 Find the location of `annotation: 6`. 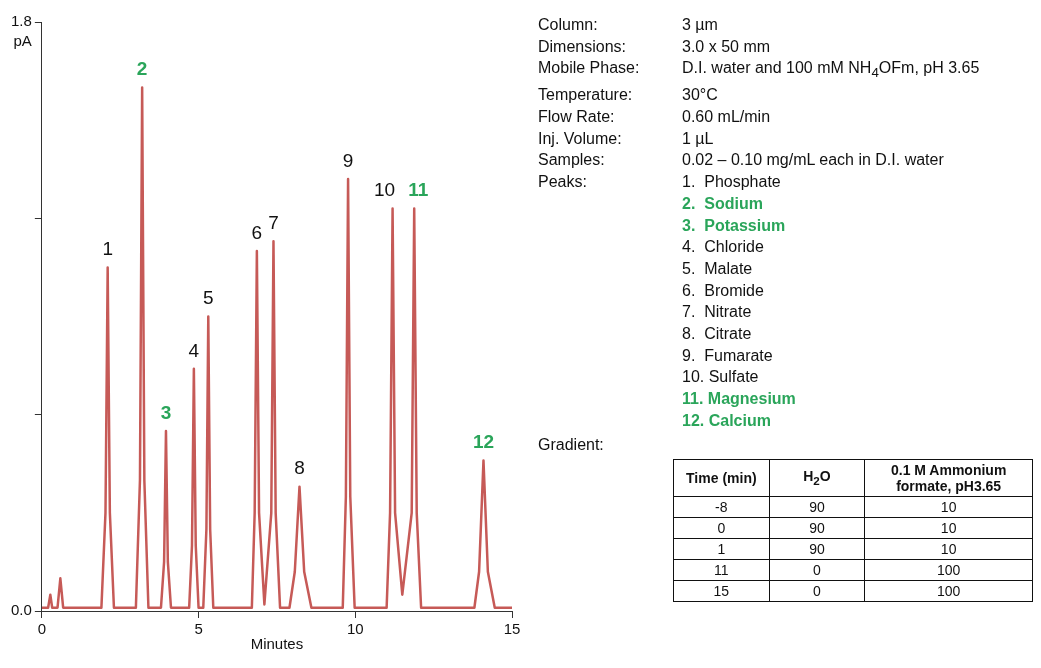

annotation: 6 is located at coordinates (257, 232).